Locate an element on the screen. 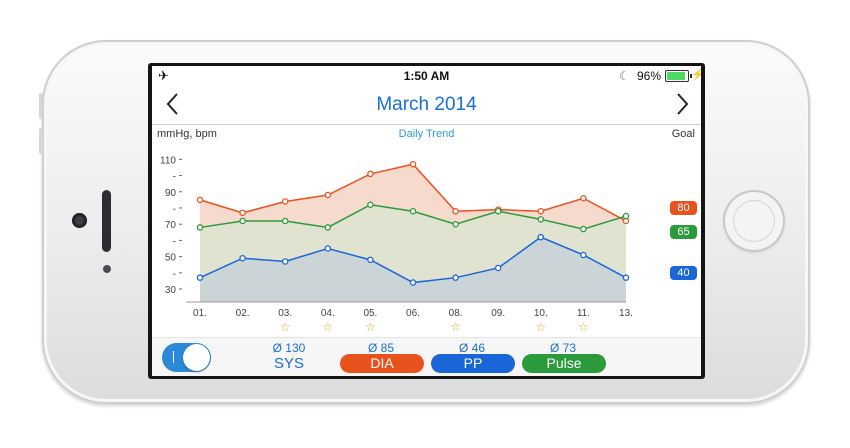 The width and height of the screenshot is (850, 448). x-tick-label: 01. is located at coordinates (200, 313).